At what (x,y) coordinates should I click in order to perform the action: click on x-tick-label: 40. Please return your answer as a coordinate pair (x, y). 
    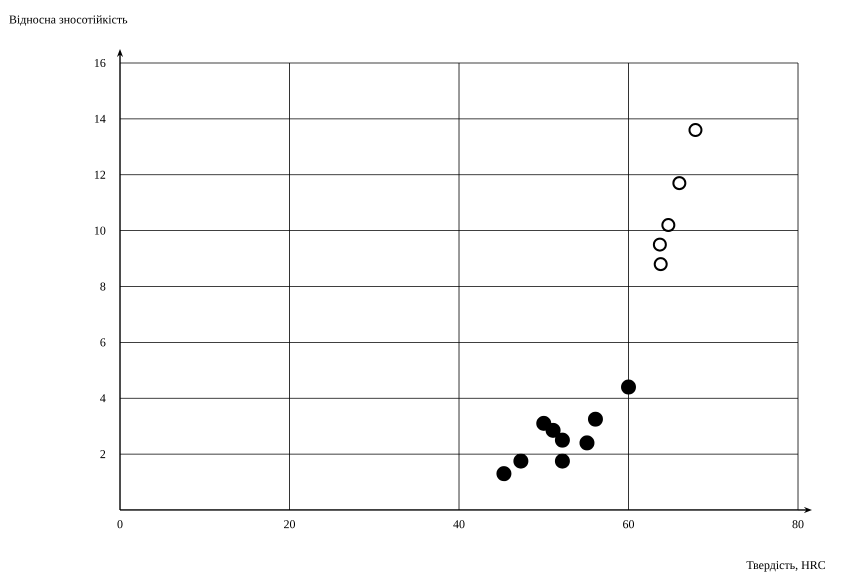
    Looking at the image, I should click on (459, 524).